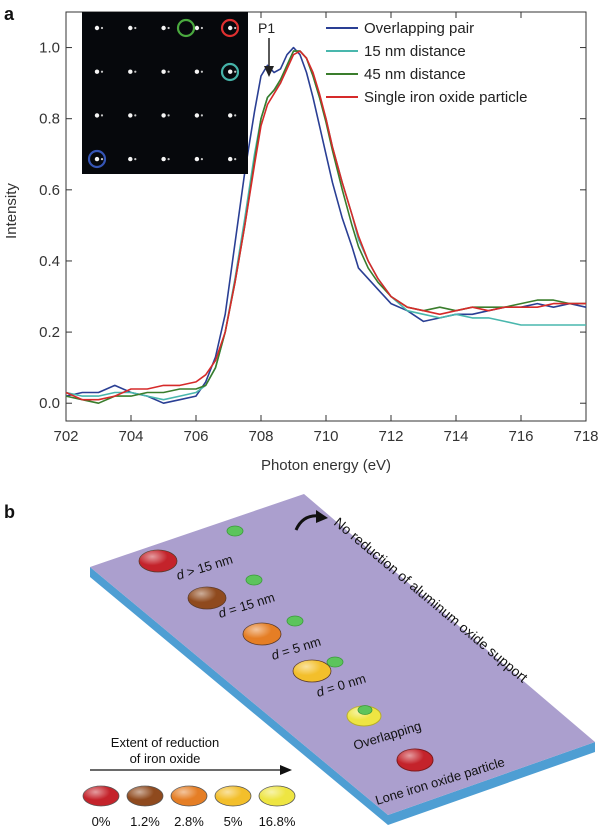 The image size is (600, 833). What do you see at coordinates (390, 436) in the screenshot?
I see `x-tick-label: 712` at bounding box center [390, 436].